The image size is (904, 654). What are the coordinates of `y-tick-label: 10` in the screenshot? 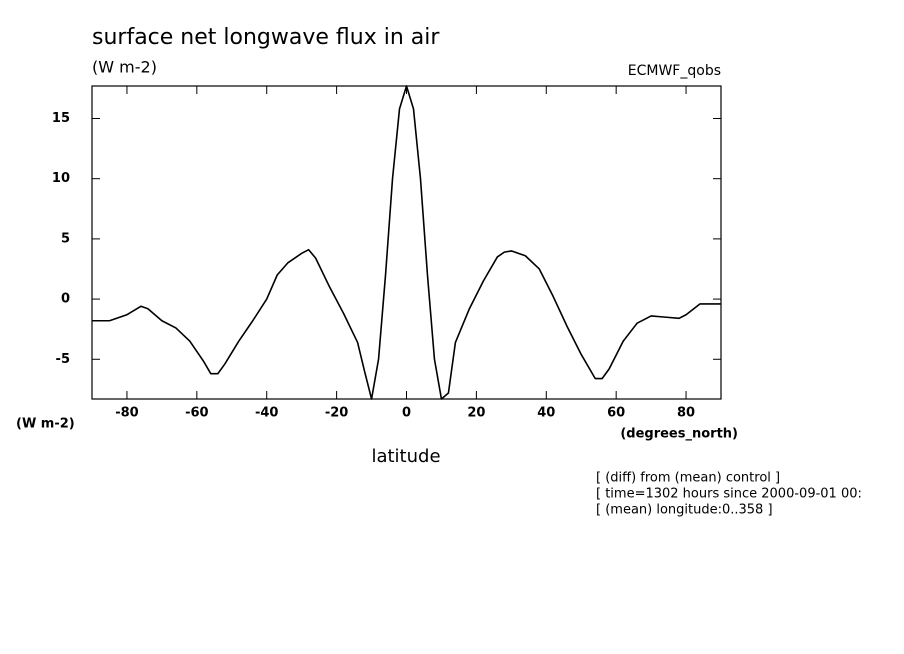 It's located at (61, 178).